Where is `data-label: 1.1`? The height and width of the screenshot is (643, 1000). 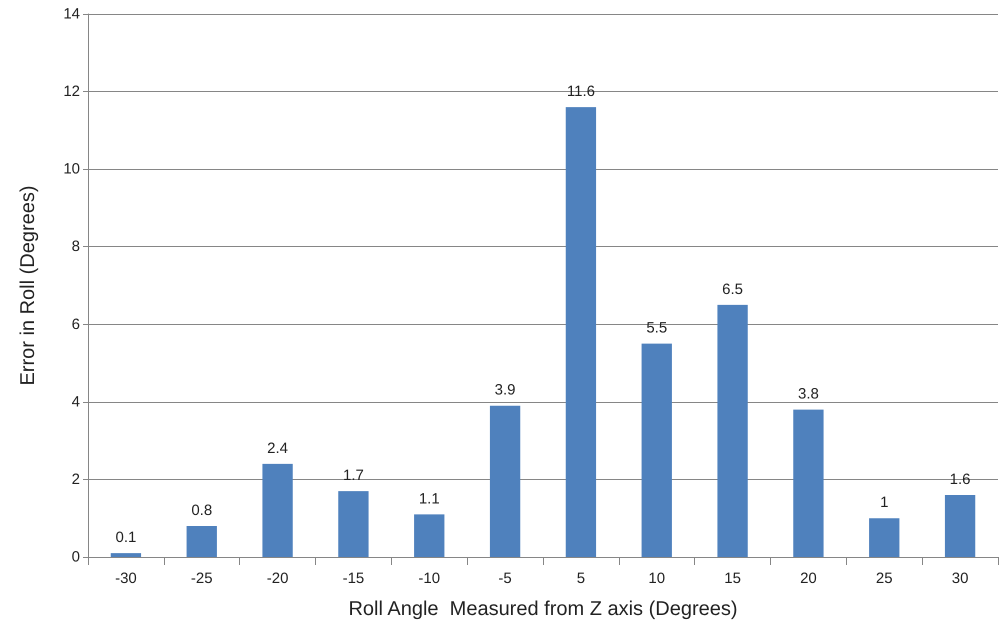 data-label: 1.1 is located at coordinates (429, 499).